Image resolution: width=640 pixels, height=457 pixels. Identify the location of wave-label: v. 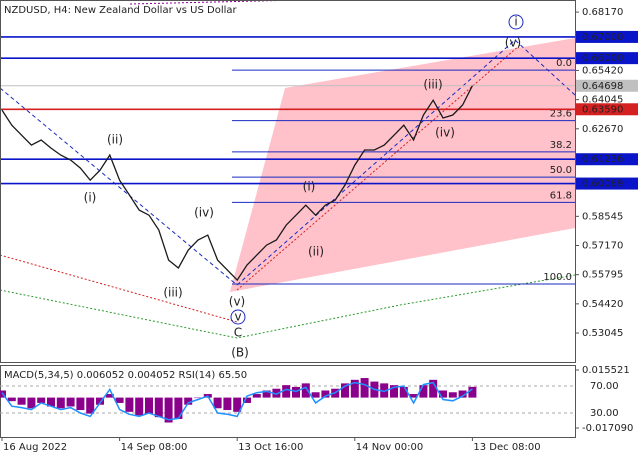
(237, 317).